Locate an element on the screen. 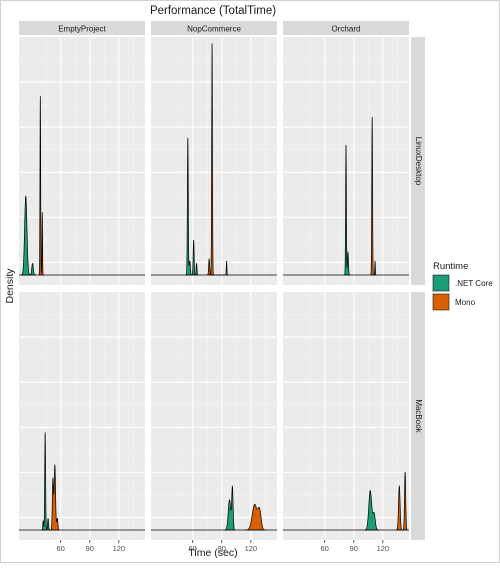  chart-title: Performance (TotalTime) is located at coordinates (213, 11).